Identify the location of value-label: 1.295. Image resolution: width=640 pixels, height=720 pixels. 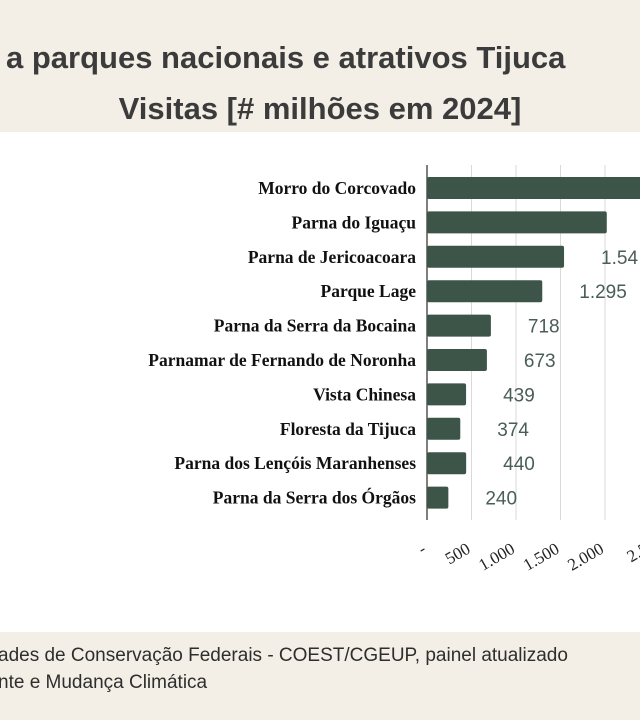
(603, 292).